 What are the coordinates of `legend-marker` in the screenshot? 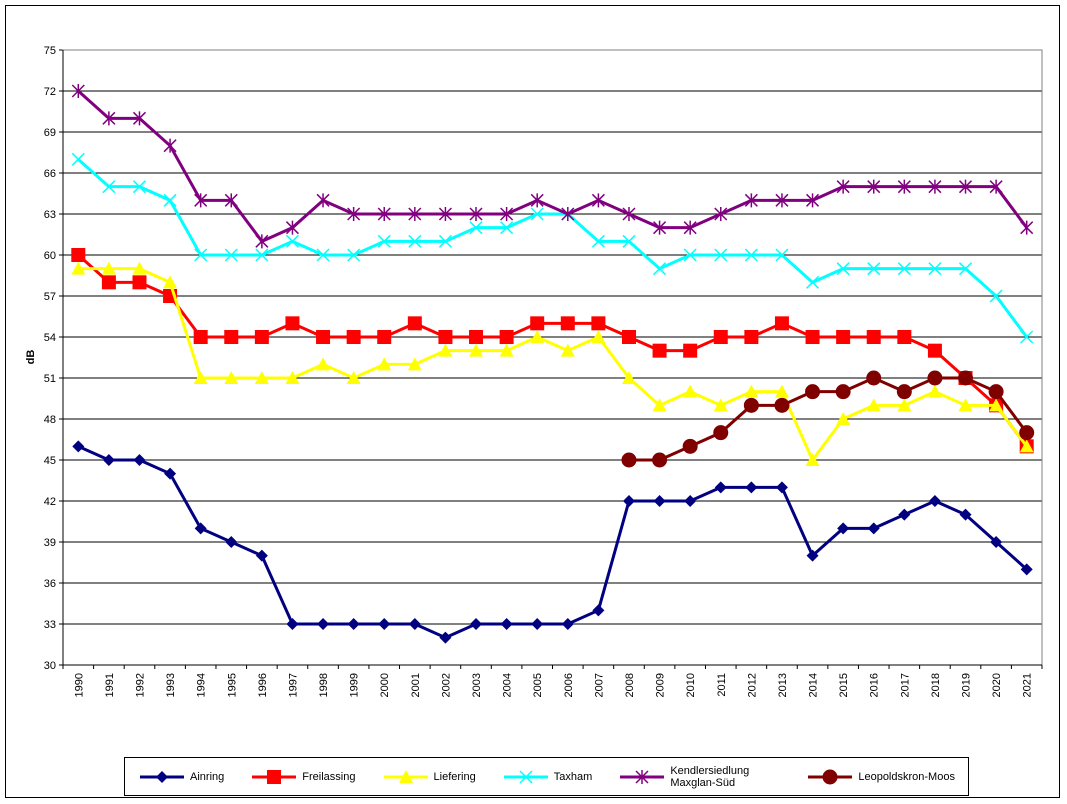 It's located at (830, 776).